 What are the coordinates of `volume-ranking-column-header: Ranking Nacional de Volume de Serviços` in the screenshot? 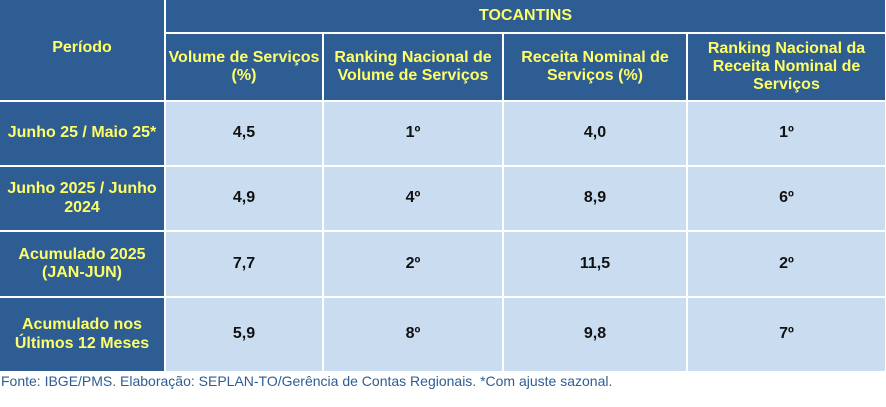 It's located at (414, 68).